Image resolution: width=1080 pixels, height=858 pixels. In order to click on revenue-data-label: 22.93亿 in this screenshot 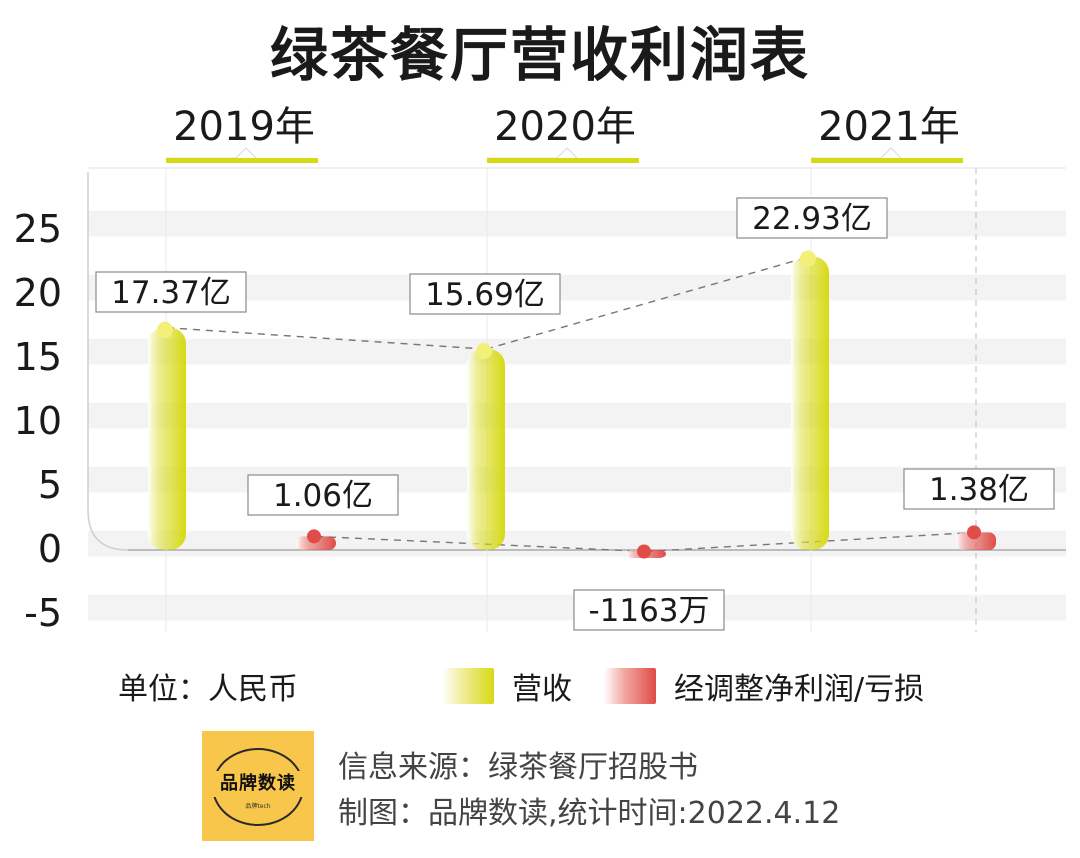, I will do `click(812, 219)`.